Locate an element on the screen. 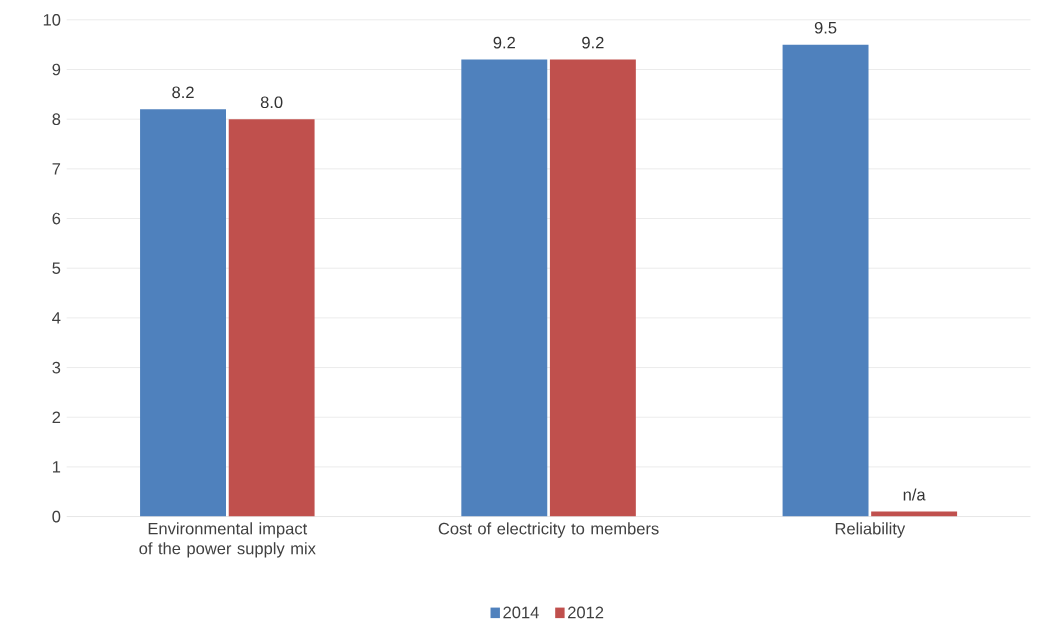  legend-label: 2012 is located at coordinates (586, 612).